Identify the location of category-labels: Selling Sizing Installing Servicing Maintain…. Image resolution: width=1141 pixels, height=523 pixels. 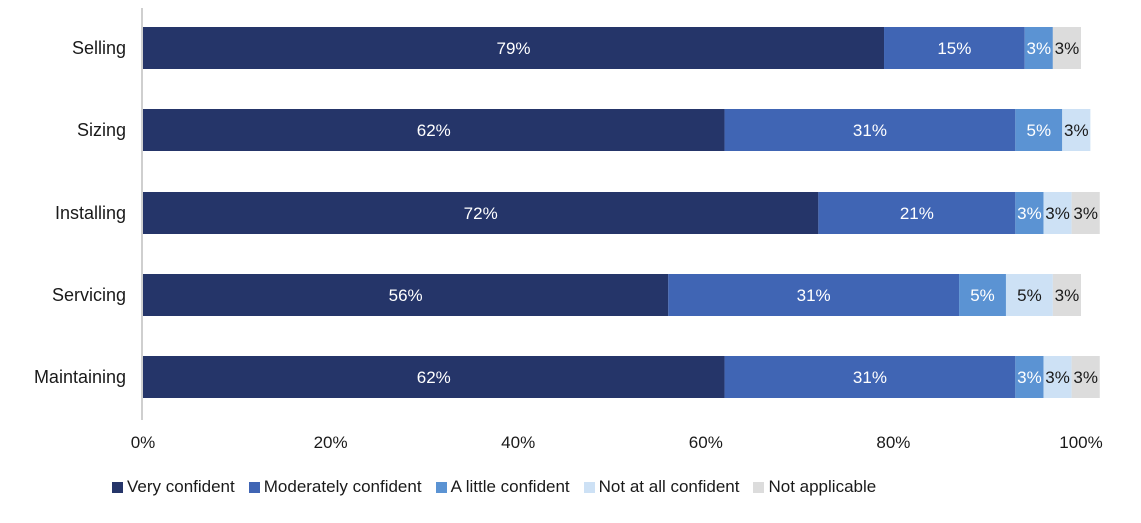
(80, 212).